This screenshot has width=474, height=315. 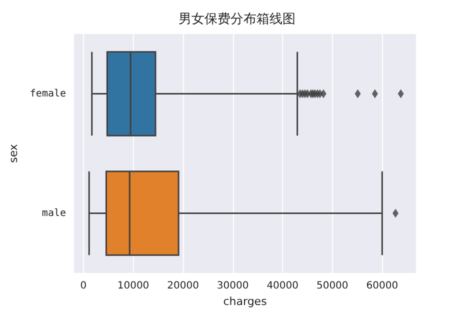 What do you see at coordinates (48, 94) in the screenshot?
I see `y-tick-label: female` at bounding box center [48, 94].